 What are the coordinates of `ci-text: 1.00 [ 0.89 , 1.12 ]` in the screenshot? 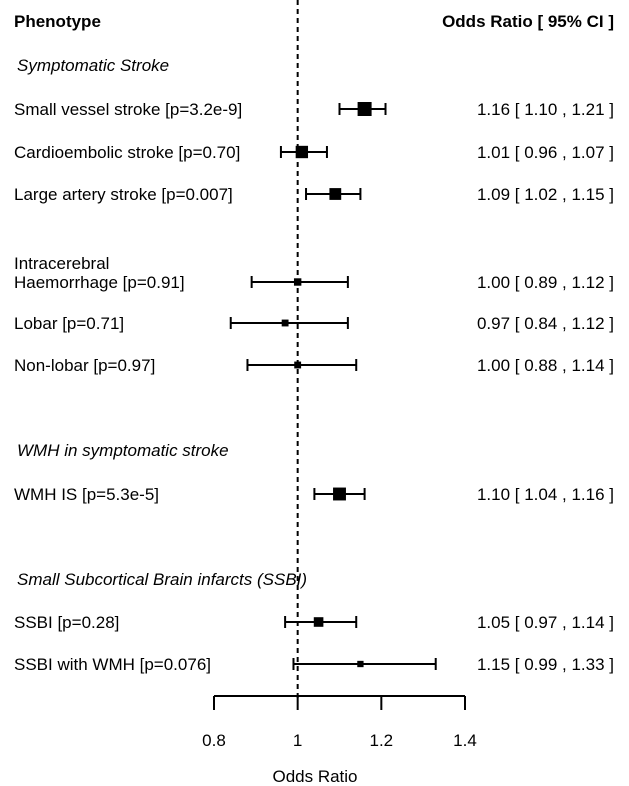 It's located at (545, 282).